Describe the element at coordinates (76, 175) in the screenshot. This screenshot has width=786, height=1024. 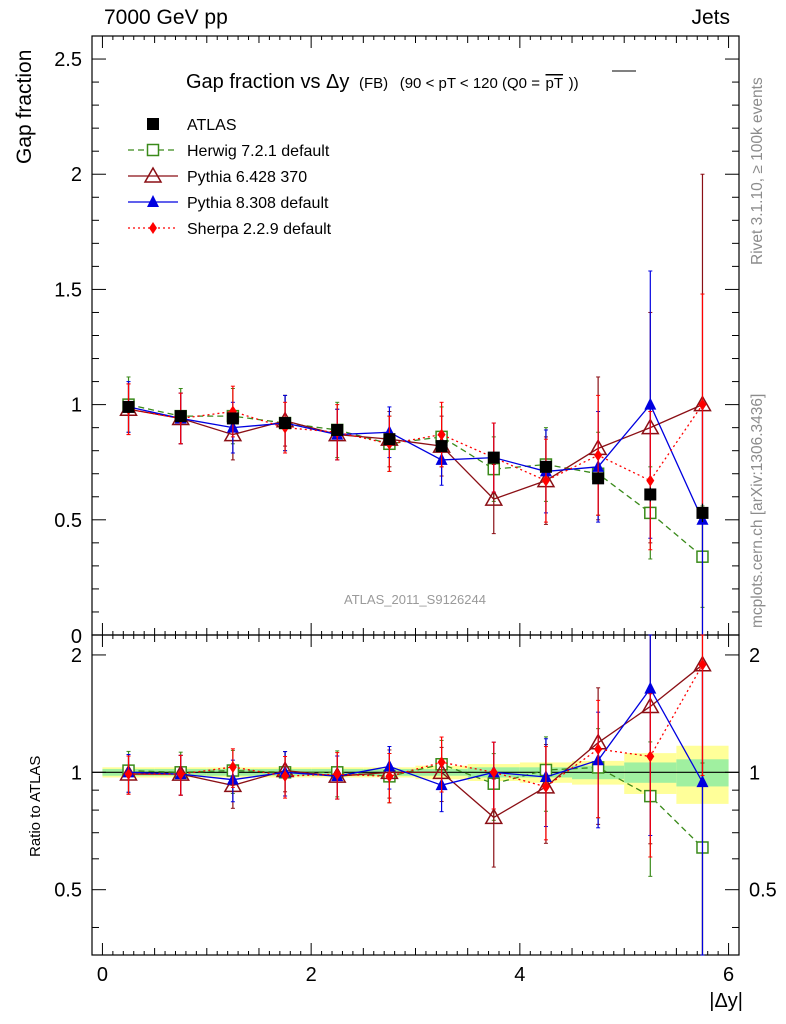
I see `y-tick-label: 2` at that location.